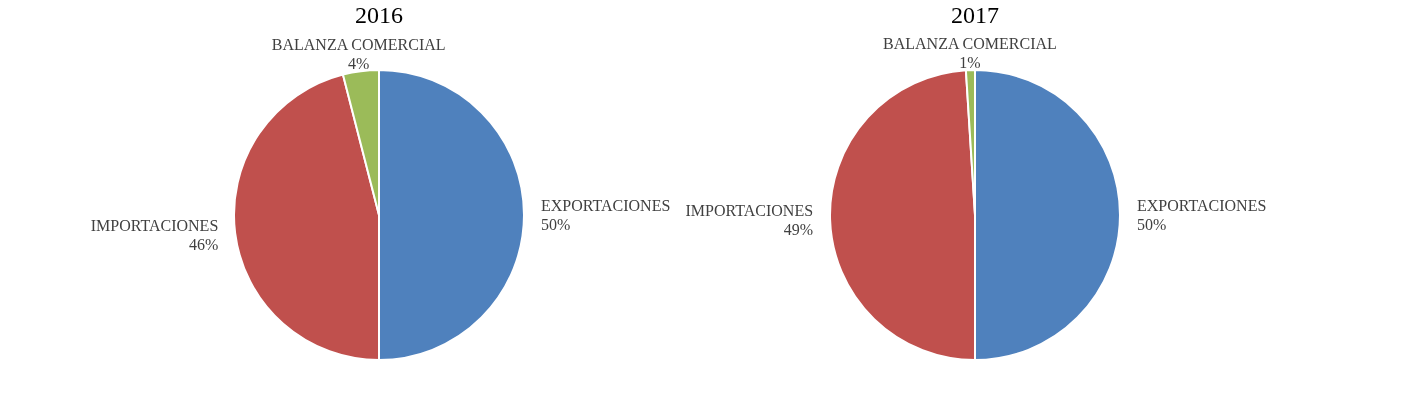 The image size is (1414, 416). Describe the element at coordinates (379, 15) in the screenshot. I see `chart-title: 2016` at that location.